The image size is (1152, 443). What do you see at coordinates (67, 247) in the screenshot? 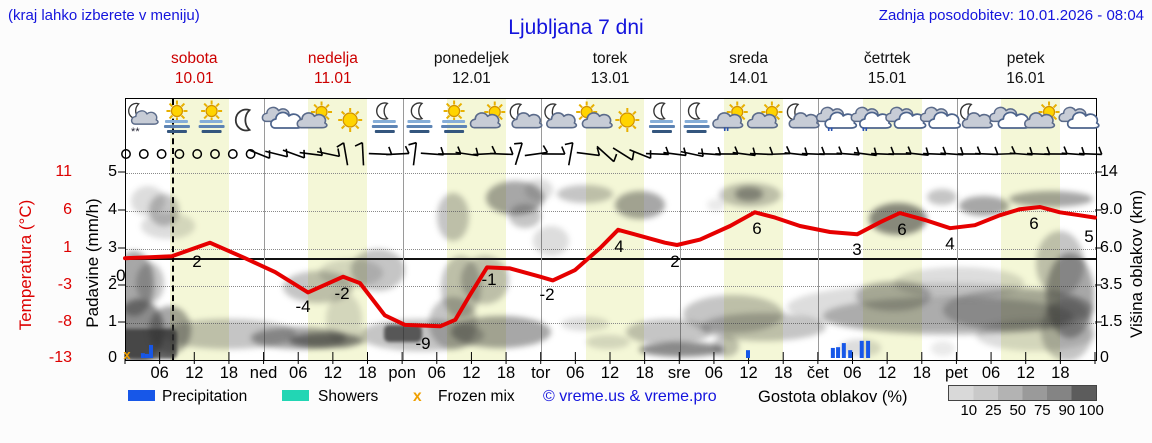
I see `temperature-tick-label: 1` at bounding box center [67, 247].